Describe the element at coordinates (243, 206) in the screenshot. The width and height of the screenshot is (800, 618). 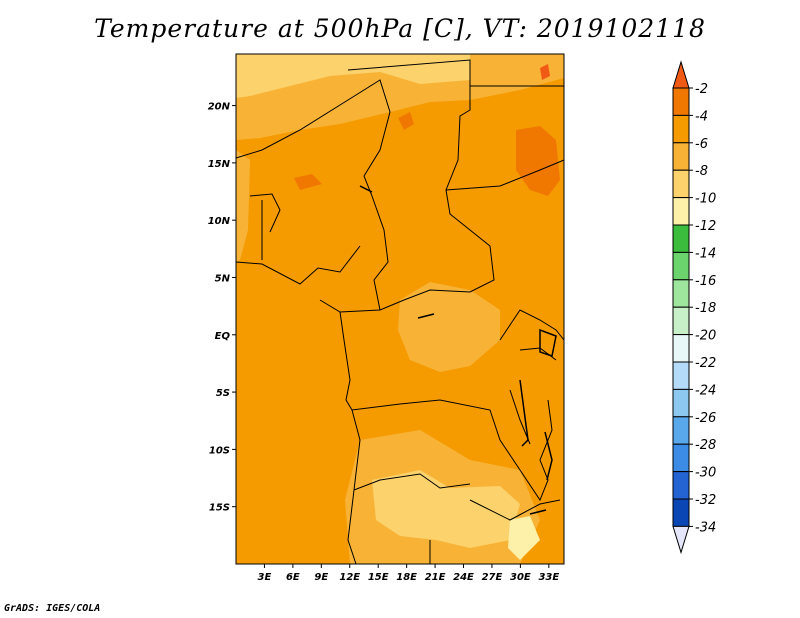
I see `field-region-west-light` at that location.